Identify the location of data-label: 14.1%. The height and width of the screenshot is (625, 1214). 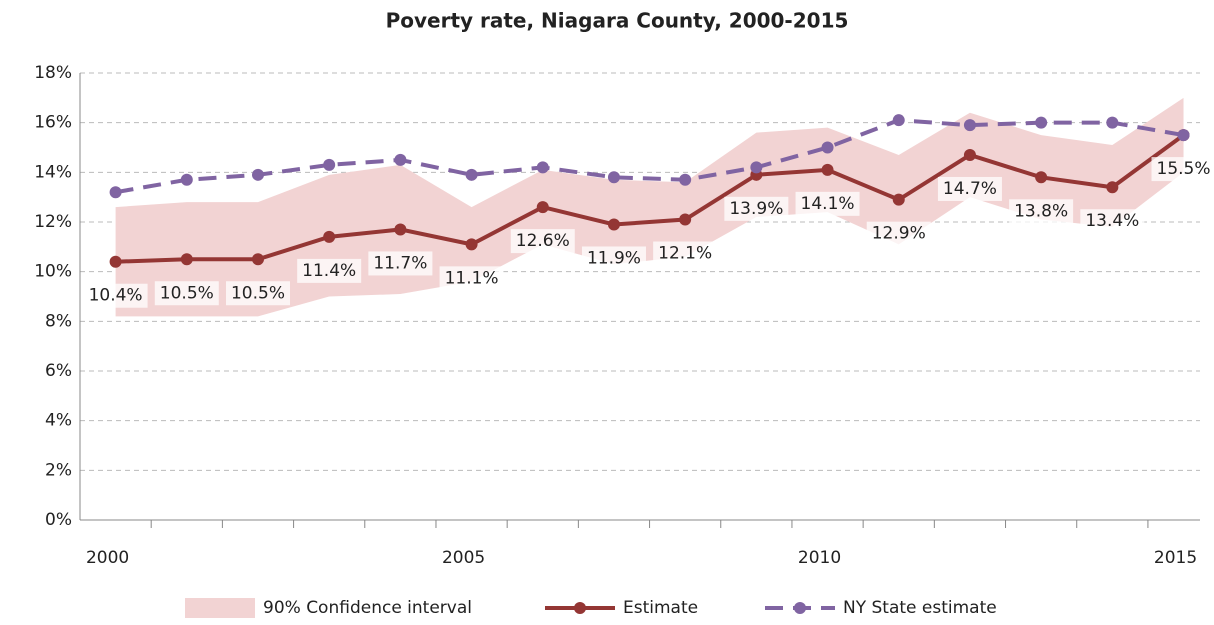
(828, 204).